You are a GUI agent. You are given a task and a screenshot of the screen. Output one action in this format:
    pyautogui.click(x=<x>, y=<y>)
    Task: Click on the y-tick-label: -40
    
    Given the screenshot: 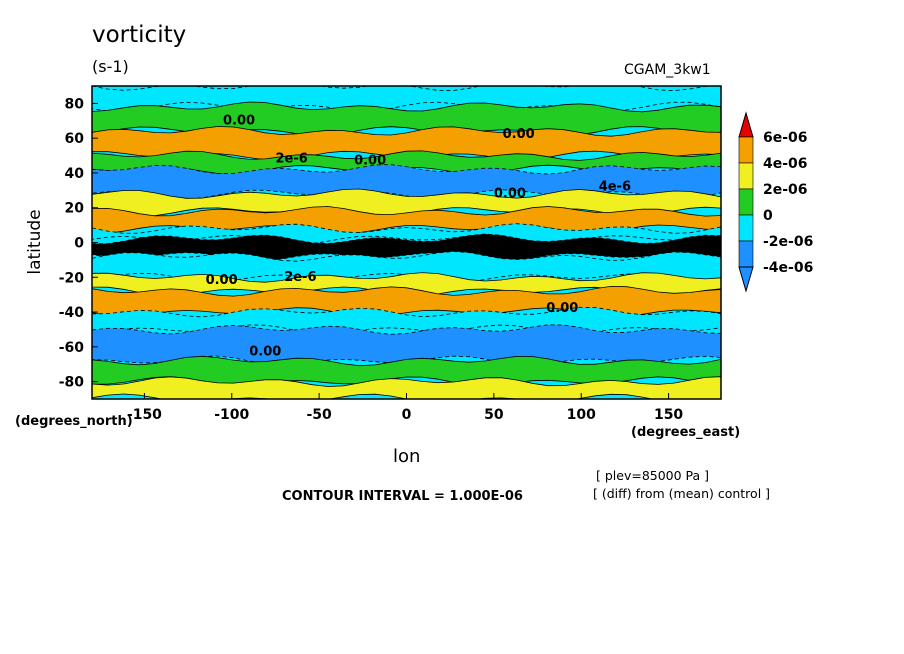 What is the action you would take?
    pyautogui.click(x=72, y=313)
    